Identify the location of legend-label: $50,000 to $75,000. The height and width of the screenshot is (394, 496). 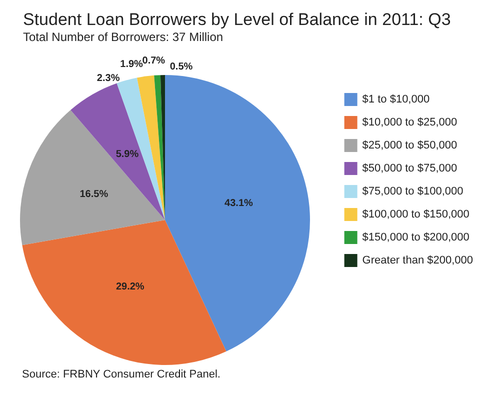
(410, 168).